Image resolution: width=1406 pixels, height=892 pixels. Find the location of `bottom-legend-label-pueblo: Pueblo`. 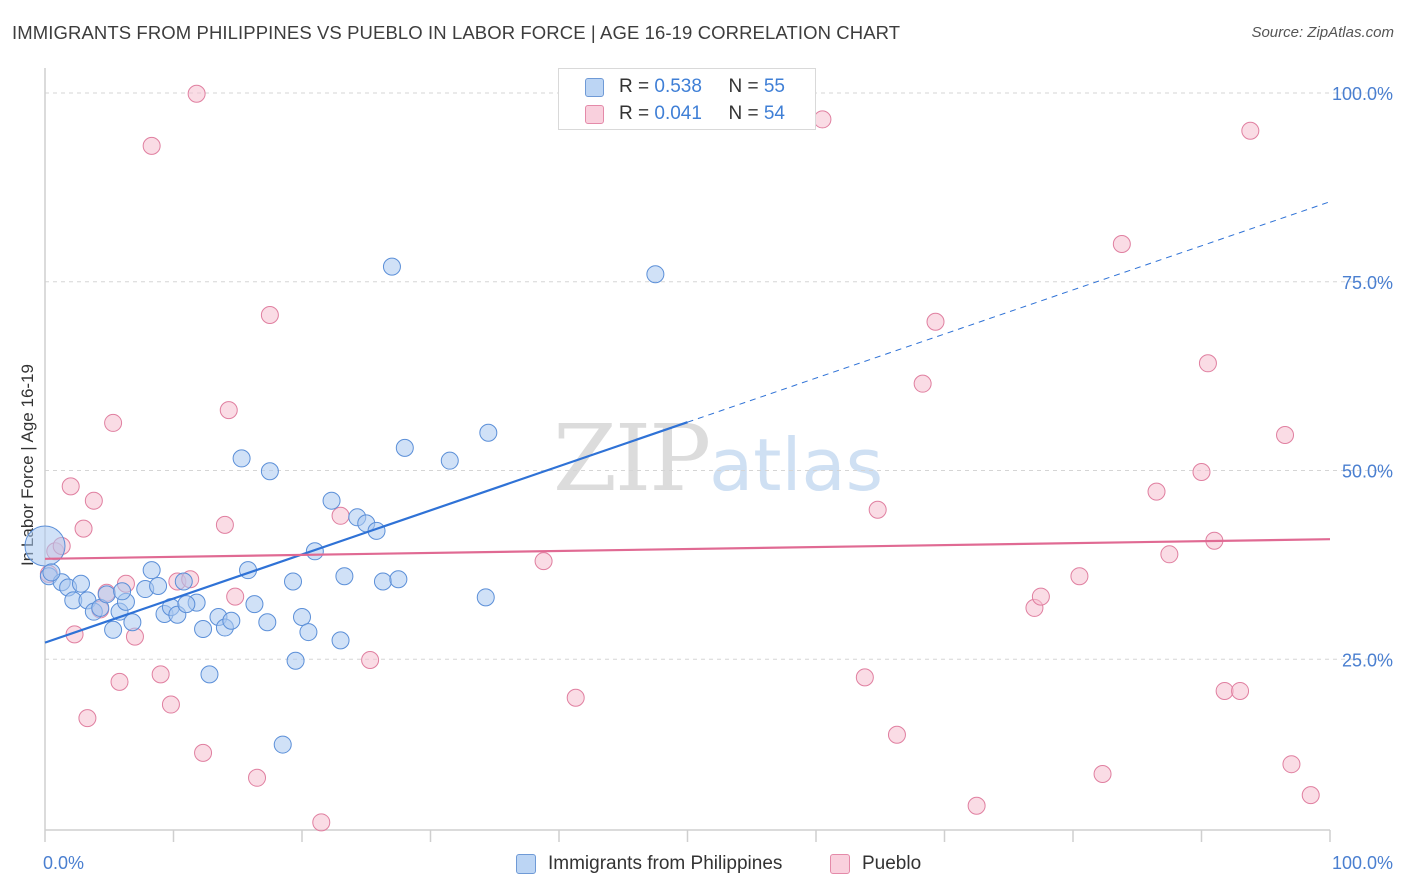

bottom-legend-label-pueblo: Pueblo is located at coordinates (892, 863).